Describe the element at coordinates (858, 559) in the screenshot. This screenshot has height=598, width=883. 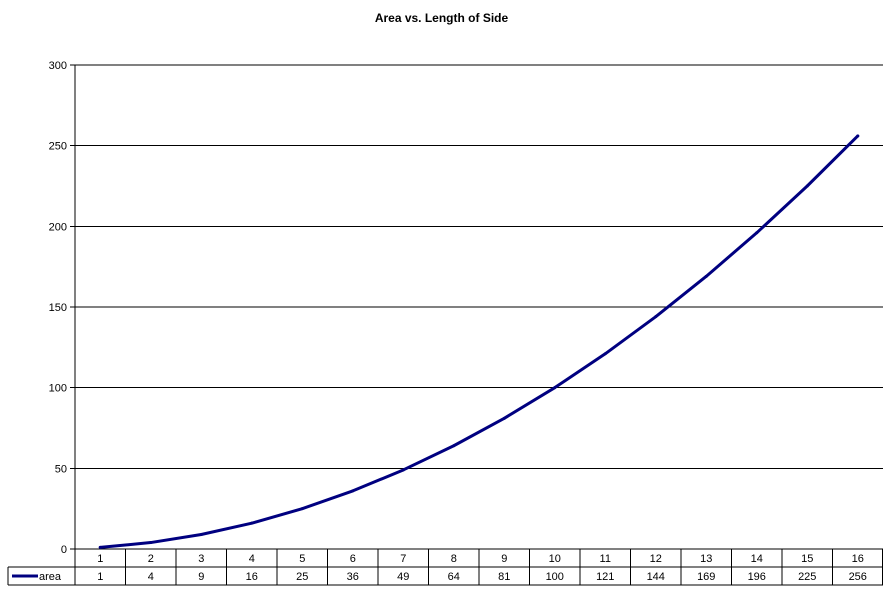
I see `x-category-label: 16` at that location.